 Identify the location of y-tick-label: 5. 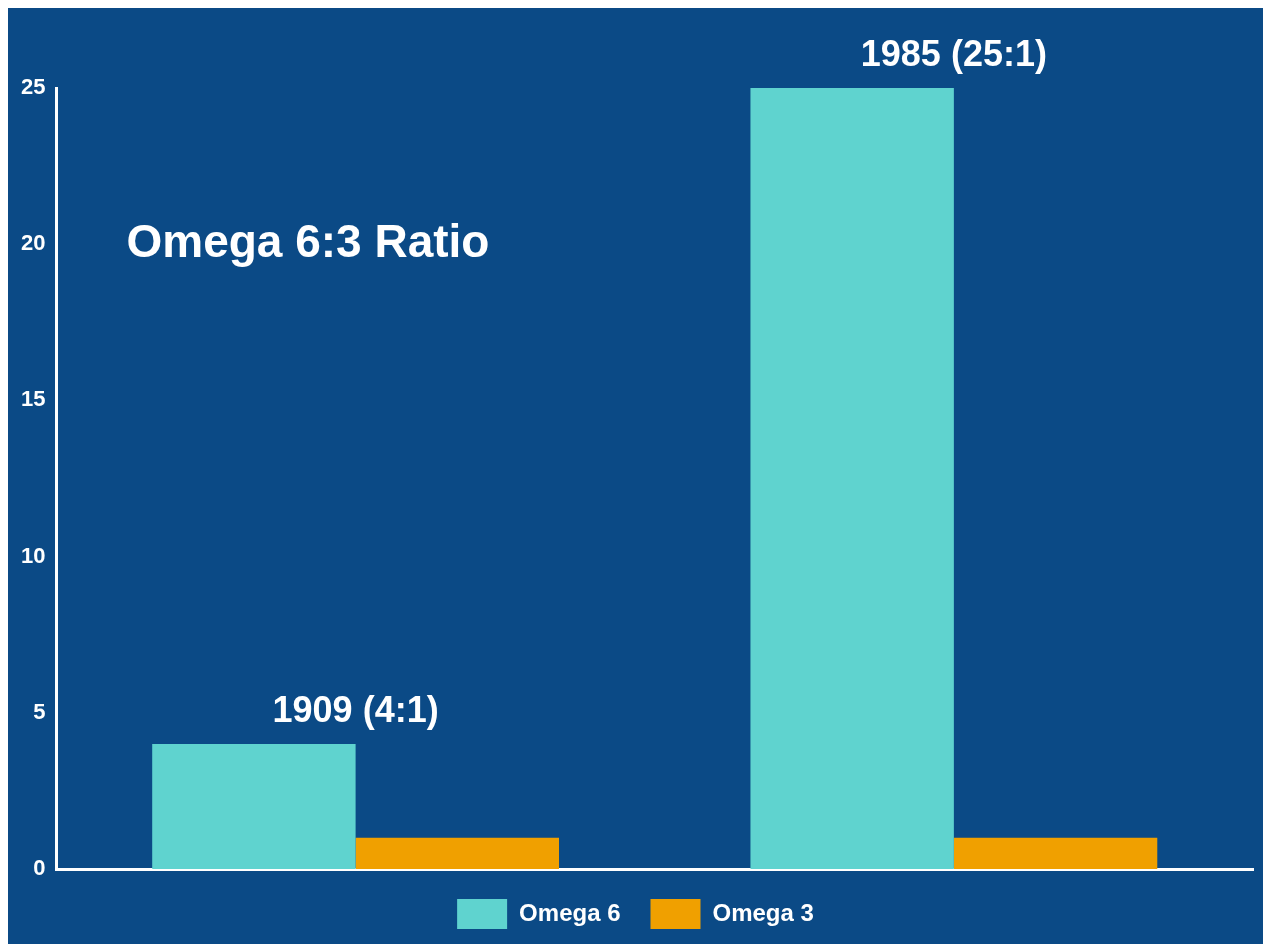
(39, 711).